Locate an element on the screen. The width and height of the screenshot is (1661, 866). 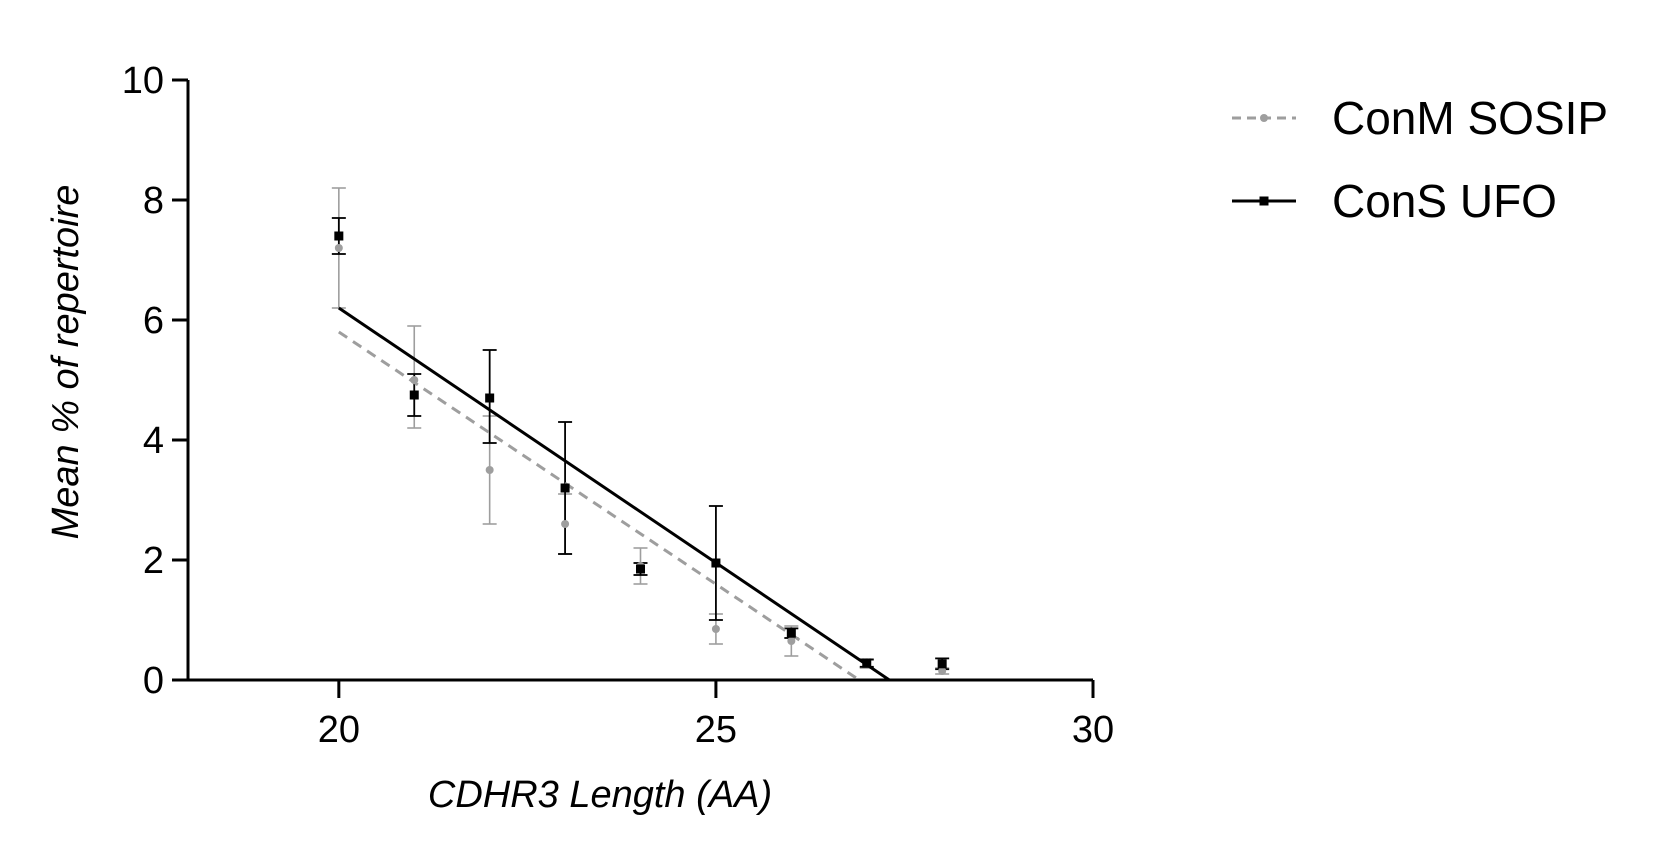
cons-ufo-fit-line is located at coordinates (614, 494).